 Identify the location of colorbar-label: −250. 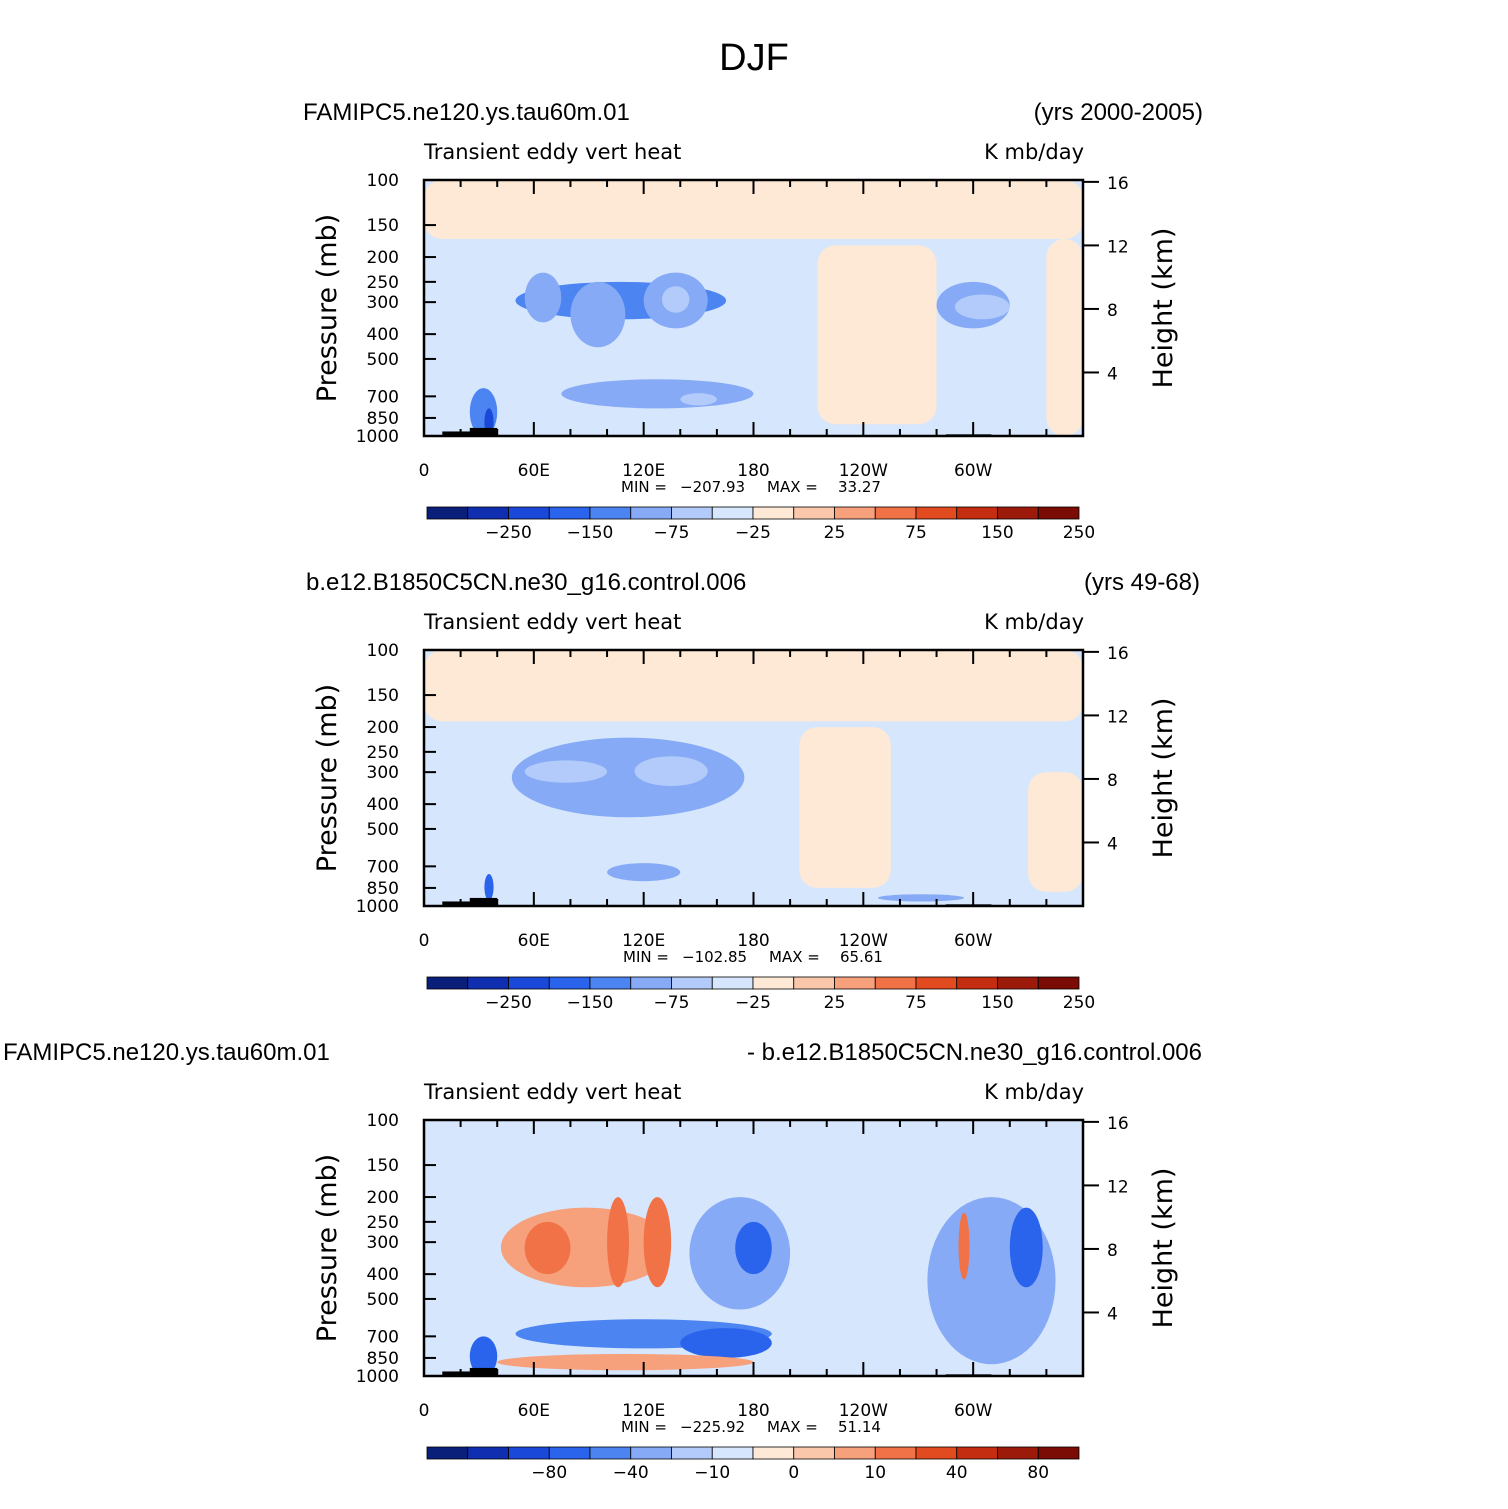
(508, 1003).